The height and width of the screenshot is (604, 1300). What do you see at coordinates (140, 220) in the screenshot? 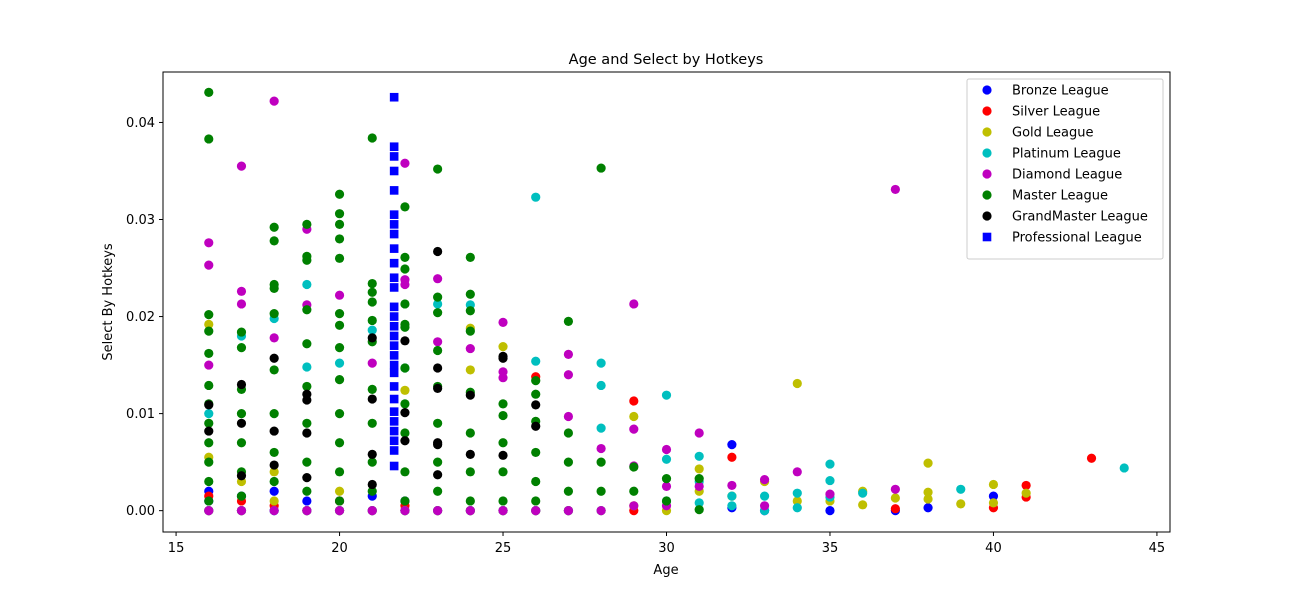
I see `y-tick-label: 0.03` at bounding box center [140, 220].